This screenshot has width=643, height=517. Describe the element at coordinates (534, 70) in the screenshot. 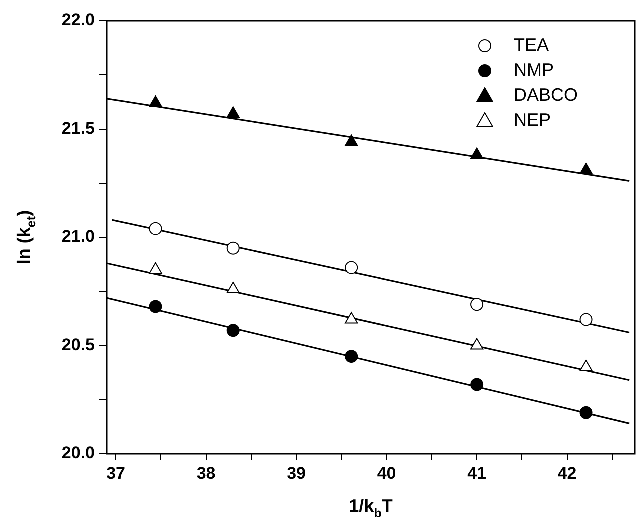

I see `legend-label: NMP` at that location.